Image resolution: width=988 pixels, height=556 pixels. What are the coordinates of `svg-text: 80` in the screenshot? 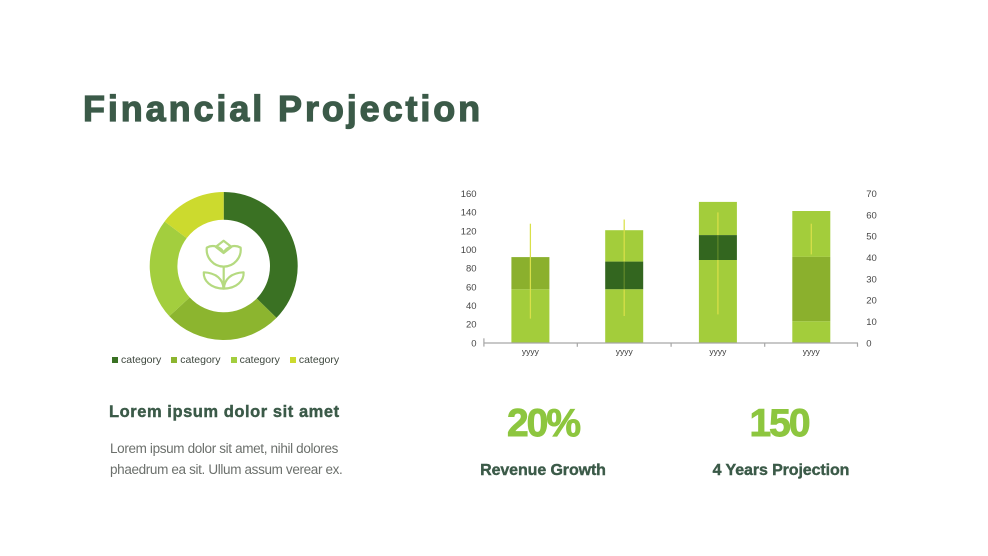 It's located at (471, 269).